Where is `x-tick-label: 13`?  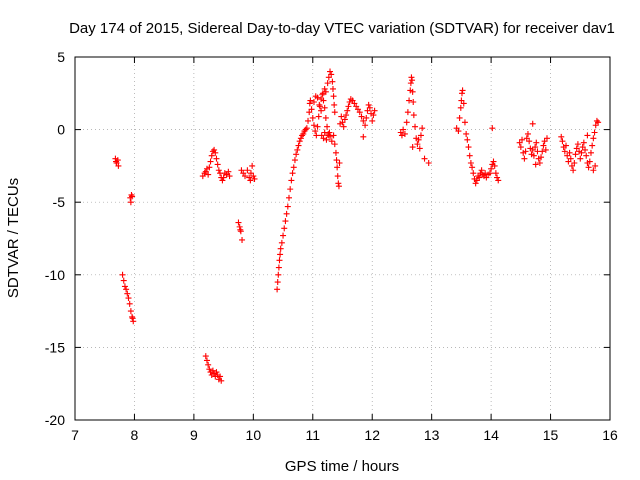 x-tick-label: 13 is located at coordinates (432, 435).